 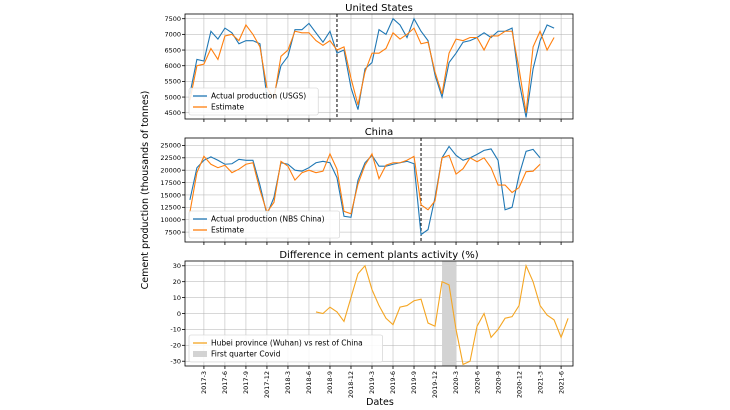 I want to click on y-tick-label: 5000, so click(x=172, y=97).